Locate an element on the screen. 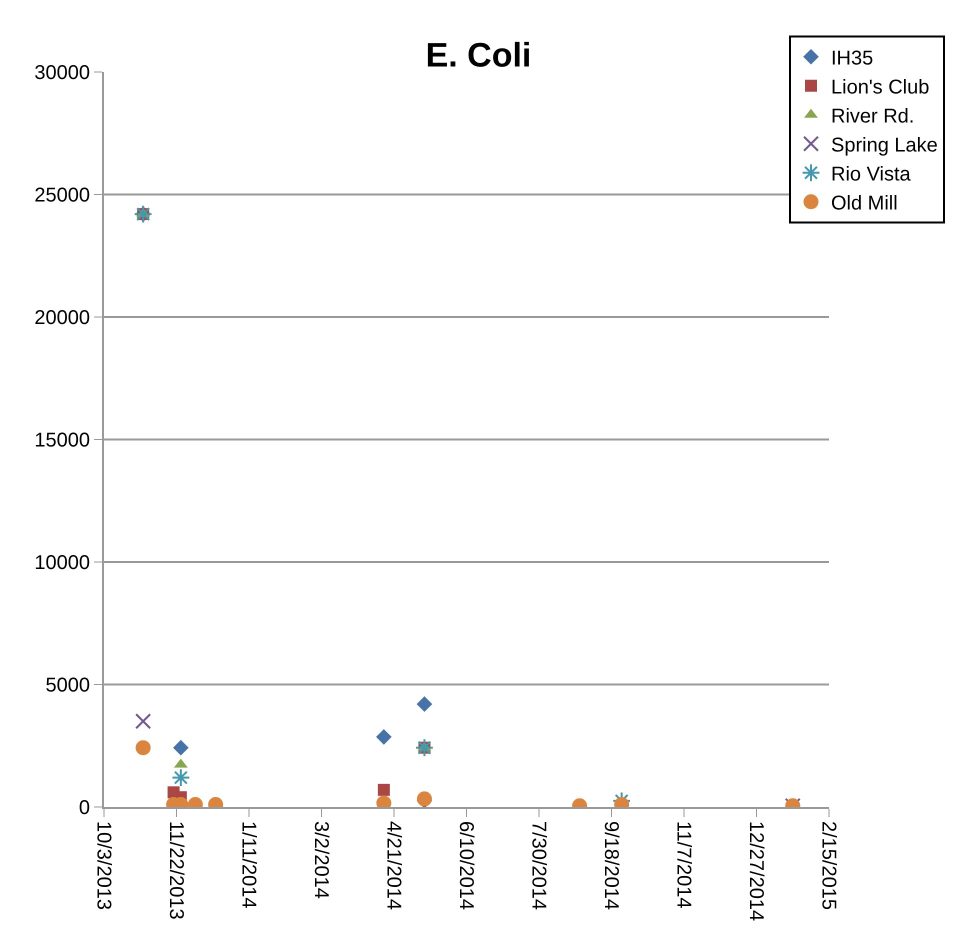  y-tick-label: 30000 is located at coordinates (62, 73).